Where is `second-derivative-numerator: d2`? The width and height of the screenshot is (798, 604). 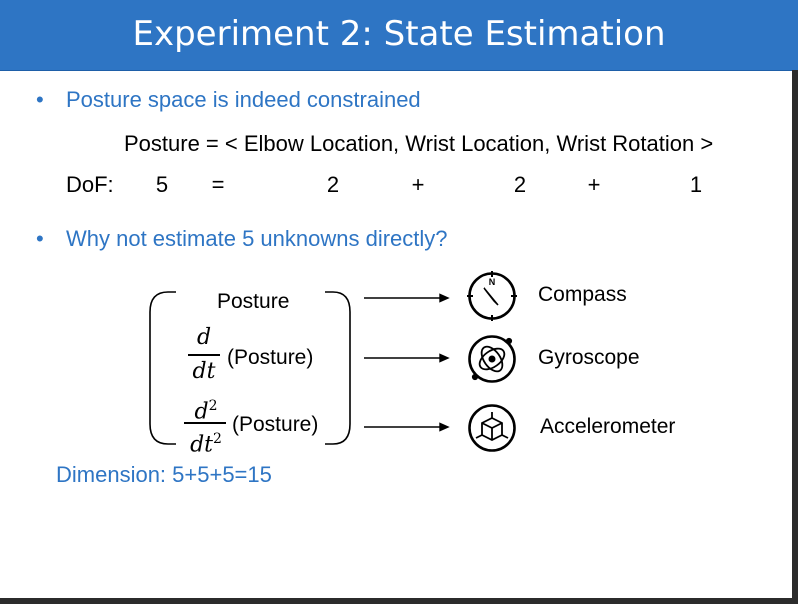
second-derivative-numerator: d2 is located at coordinates (206, 411).